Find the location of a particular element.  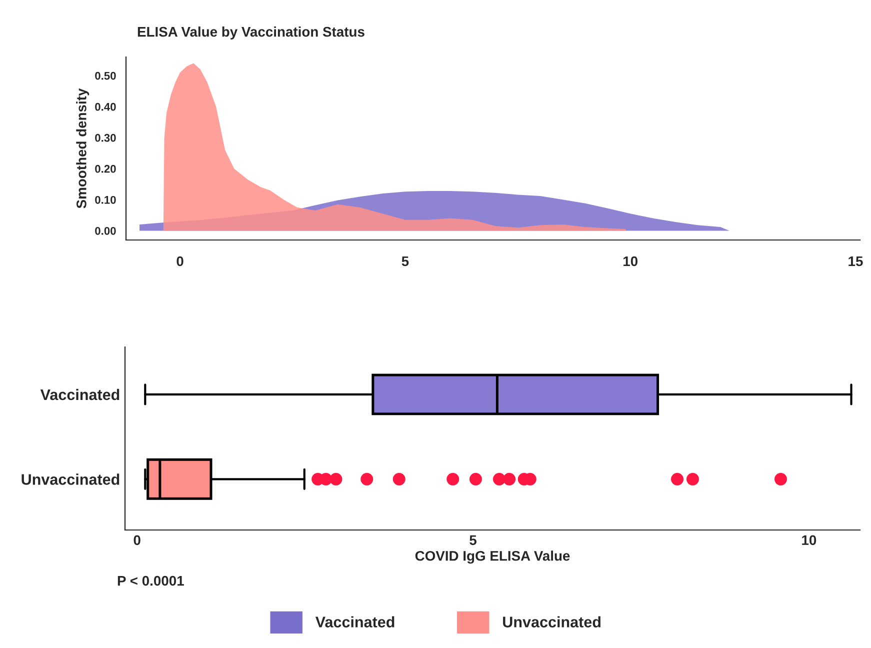

y-tick-label: 0.10 is located at coordinates (105, 200).